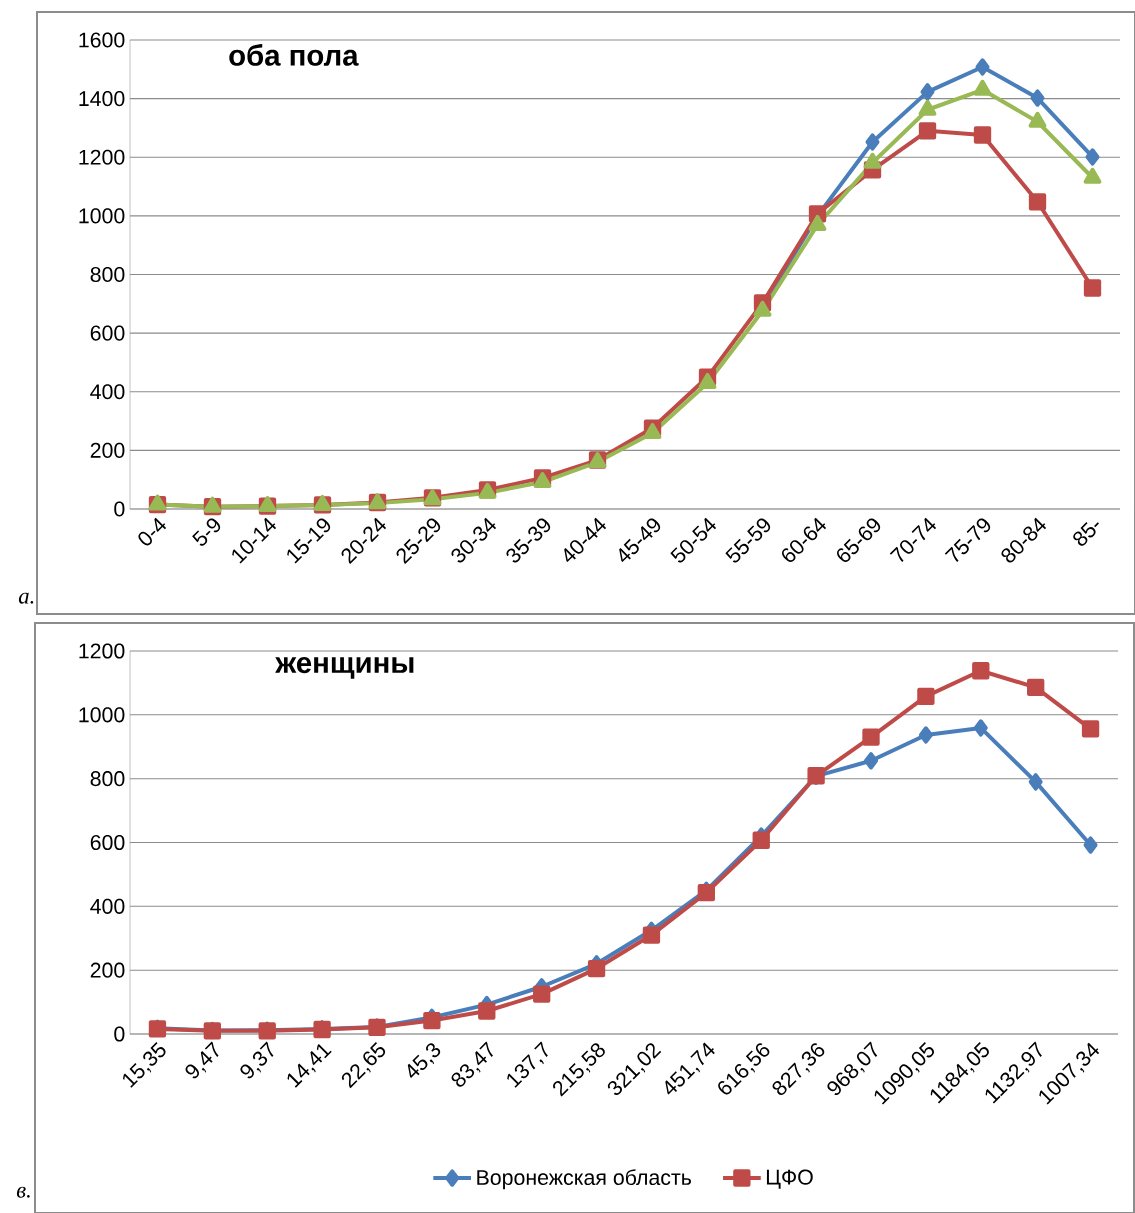 This screenshot has width=1135, height=1213. What do you see at coordinates (23, 1192) in the screenshot?
I see `text: в.` at bounding box center [23, 1192].